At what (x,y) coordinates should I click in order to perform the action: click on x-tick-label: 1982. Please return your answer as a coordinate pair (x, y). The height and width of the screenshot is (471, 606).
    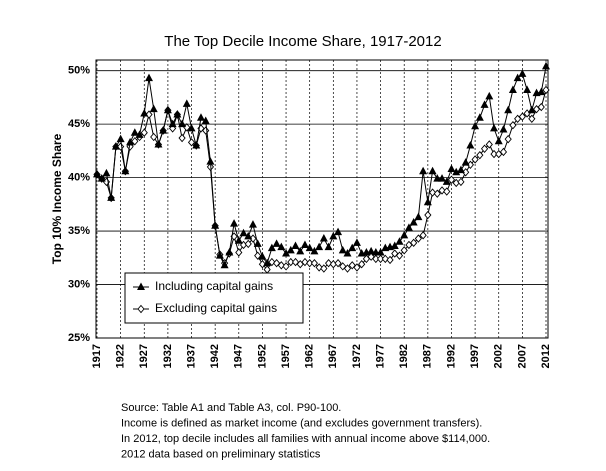
    Looking at the image, I should click on (404, 356).